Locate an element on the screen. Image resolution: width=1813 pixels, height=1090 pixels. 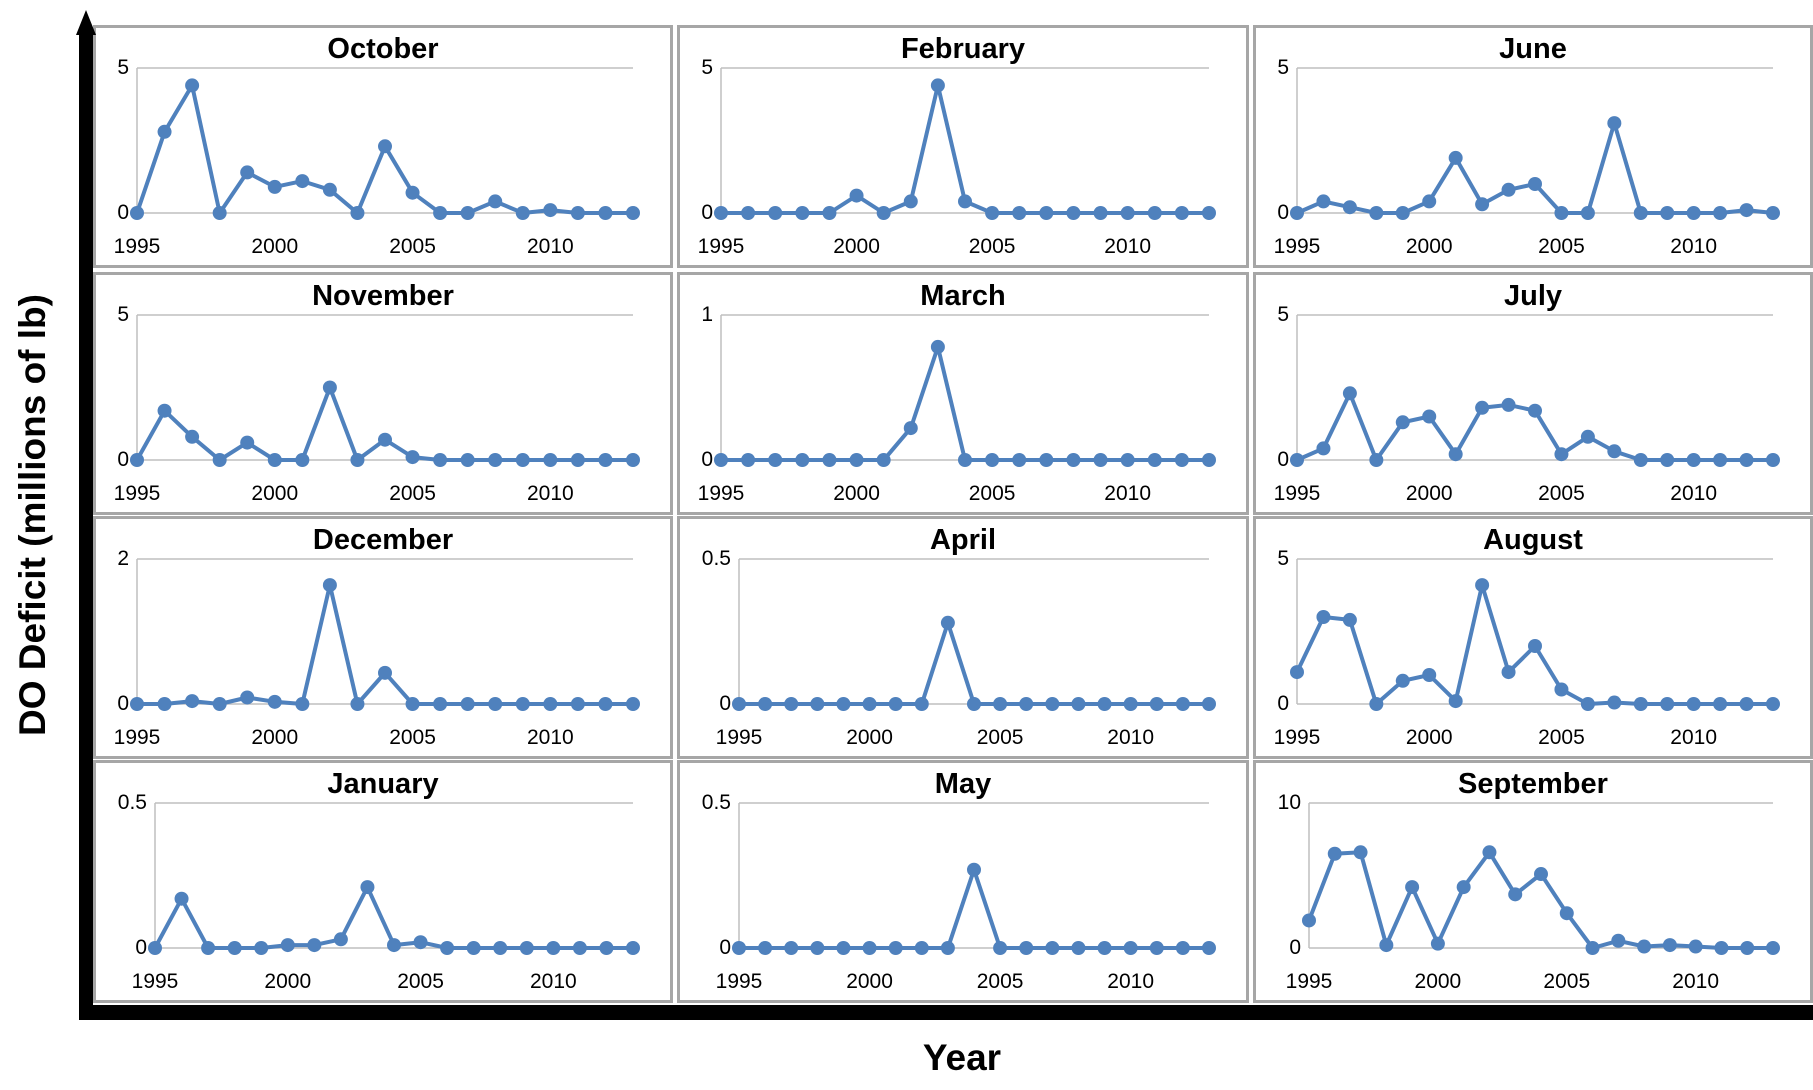
panel-title: July is located at coordinates (1533, 296).